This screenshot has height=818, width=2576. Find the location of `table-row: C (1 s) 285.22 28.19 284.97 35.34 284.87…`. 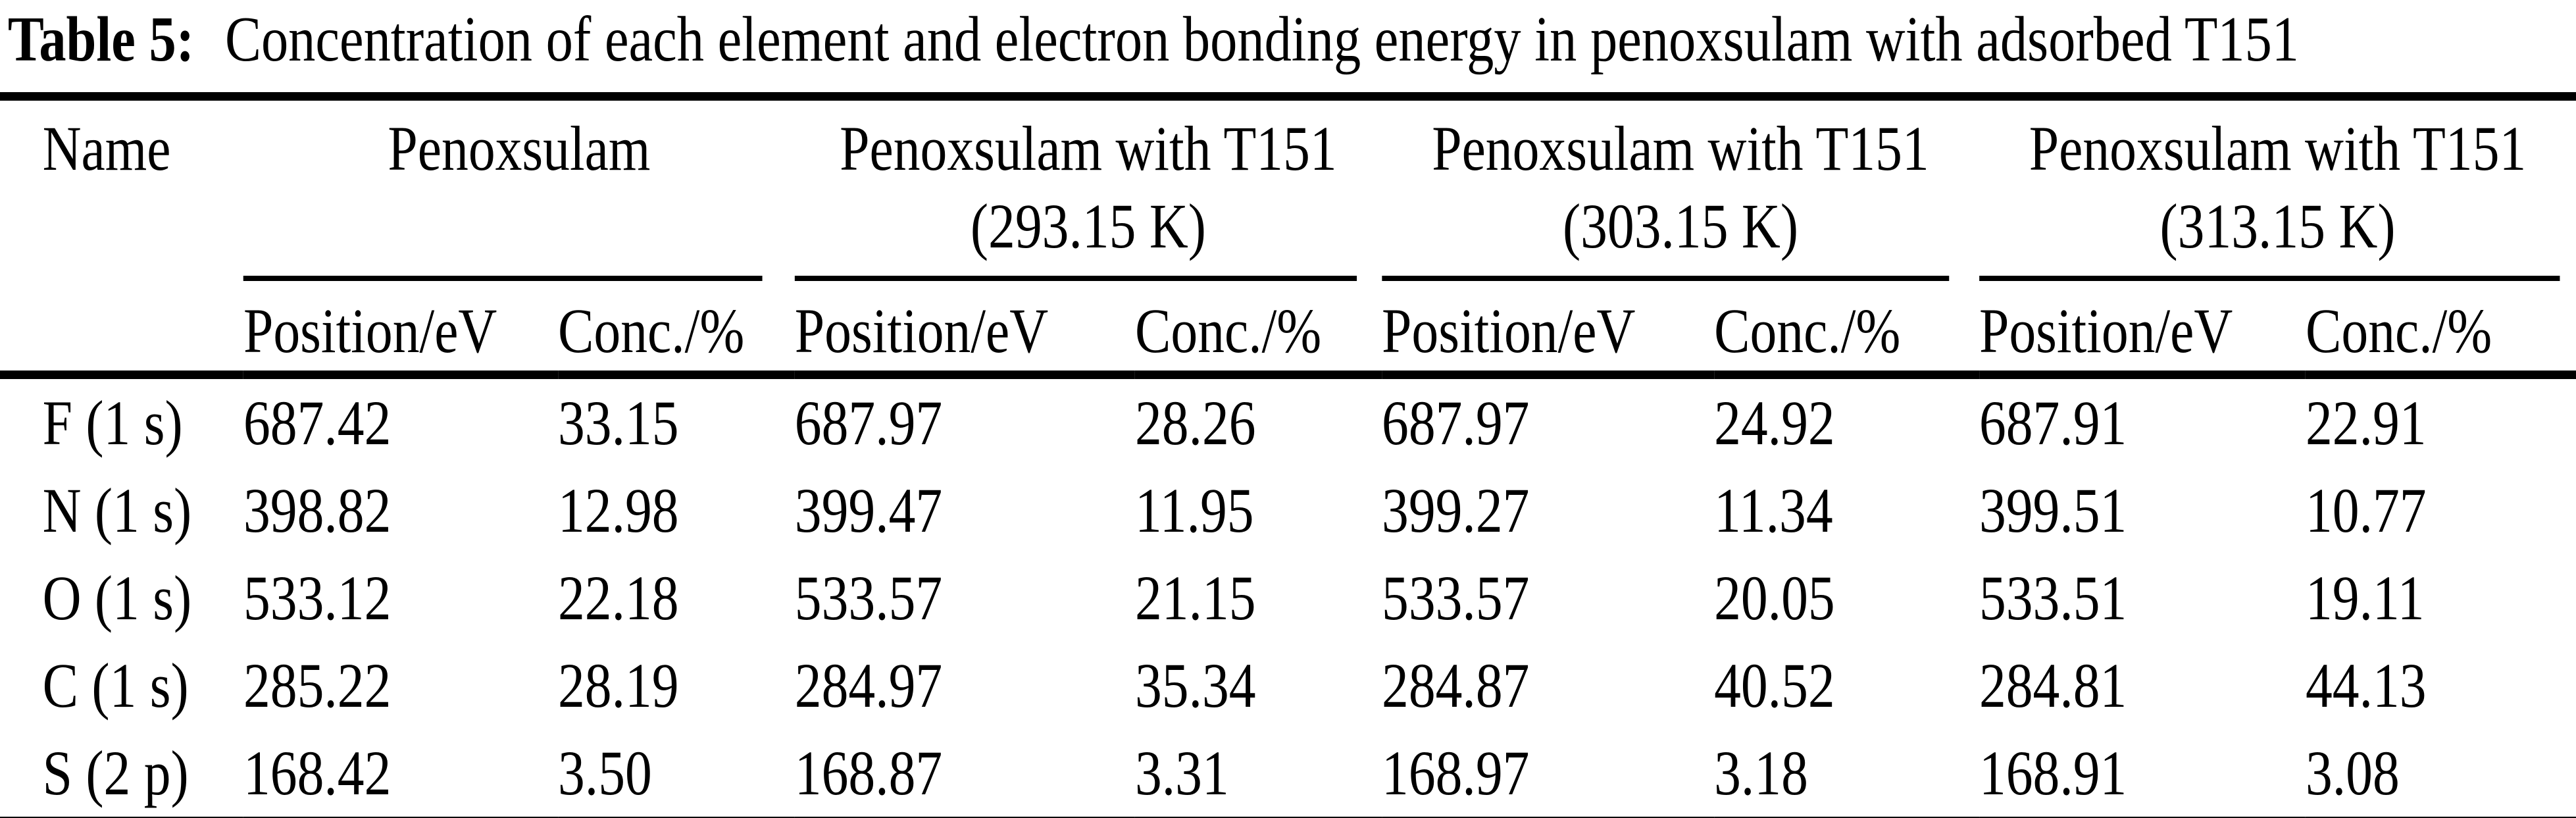

table-row: C (1 s) 285.22 28.19 284.97 35.34 284.87… is located at coordinates (1288, 686).